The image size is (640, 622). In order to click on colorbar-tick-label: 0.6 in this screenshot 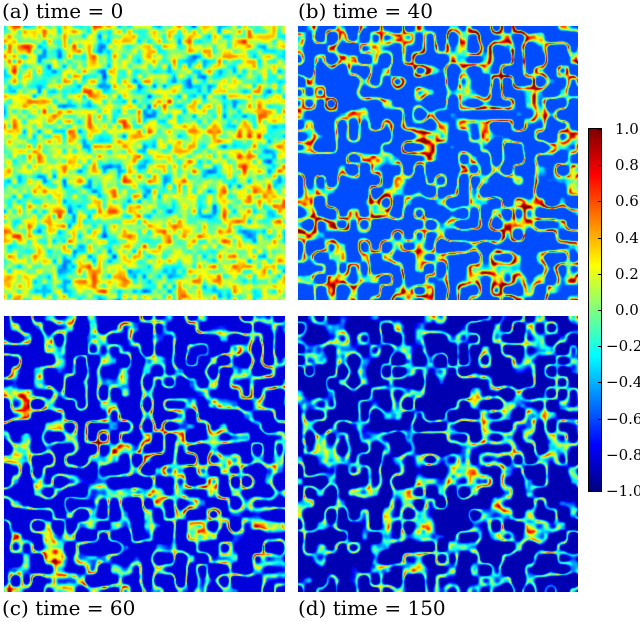, I will do `click(627, 201)`.